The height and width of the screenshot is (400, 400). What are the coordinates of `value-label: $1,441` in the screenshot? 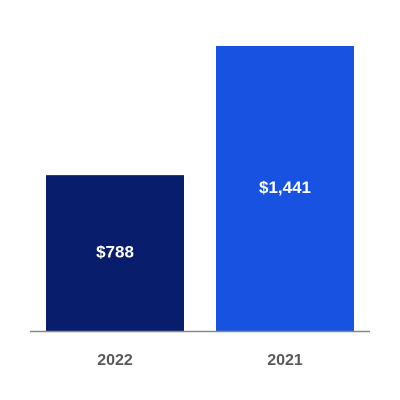 It's located at (285, 187).